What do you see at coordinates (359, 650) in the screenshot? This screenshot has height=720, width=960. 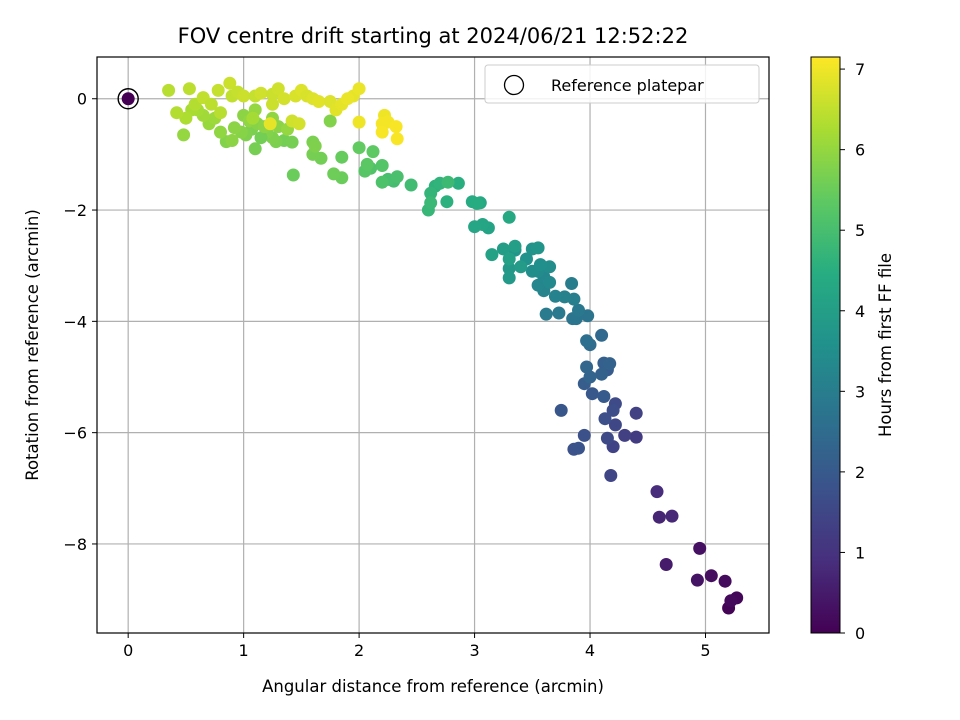 I see `x-tick-label: 2` at bounding box center [359, 650].